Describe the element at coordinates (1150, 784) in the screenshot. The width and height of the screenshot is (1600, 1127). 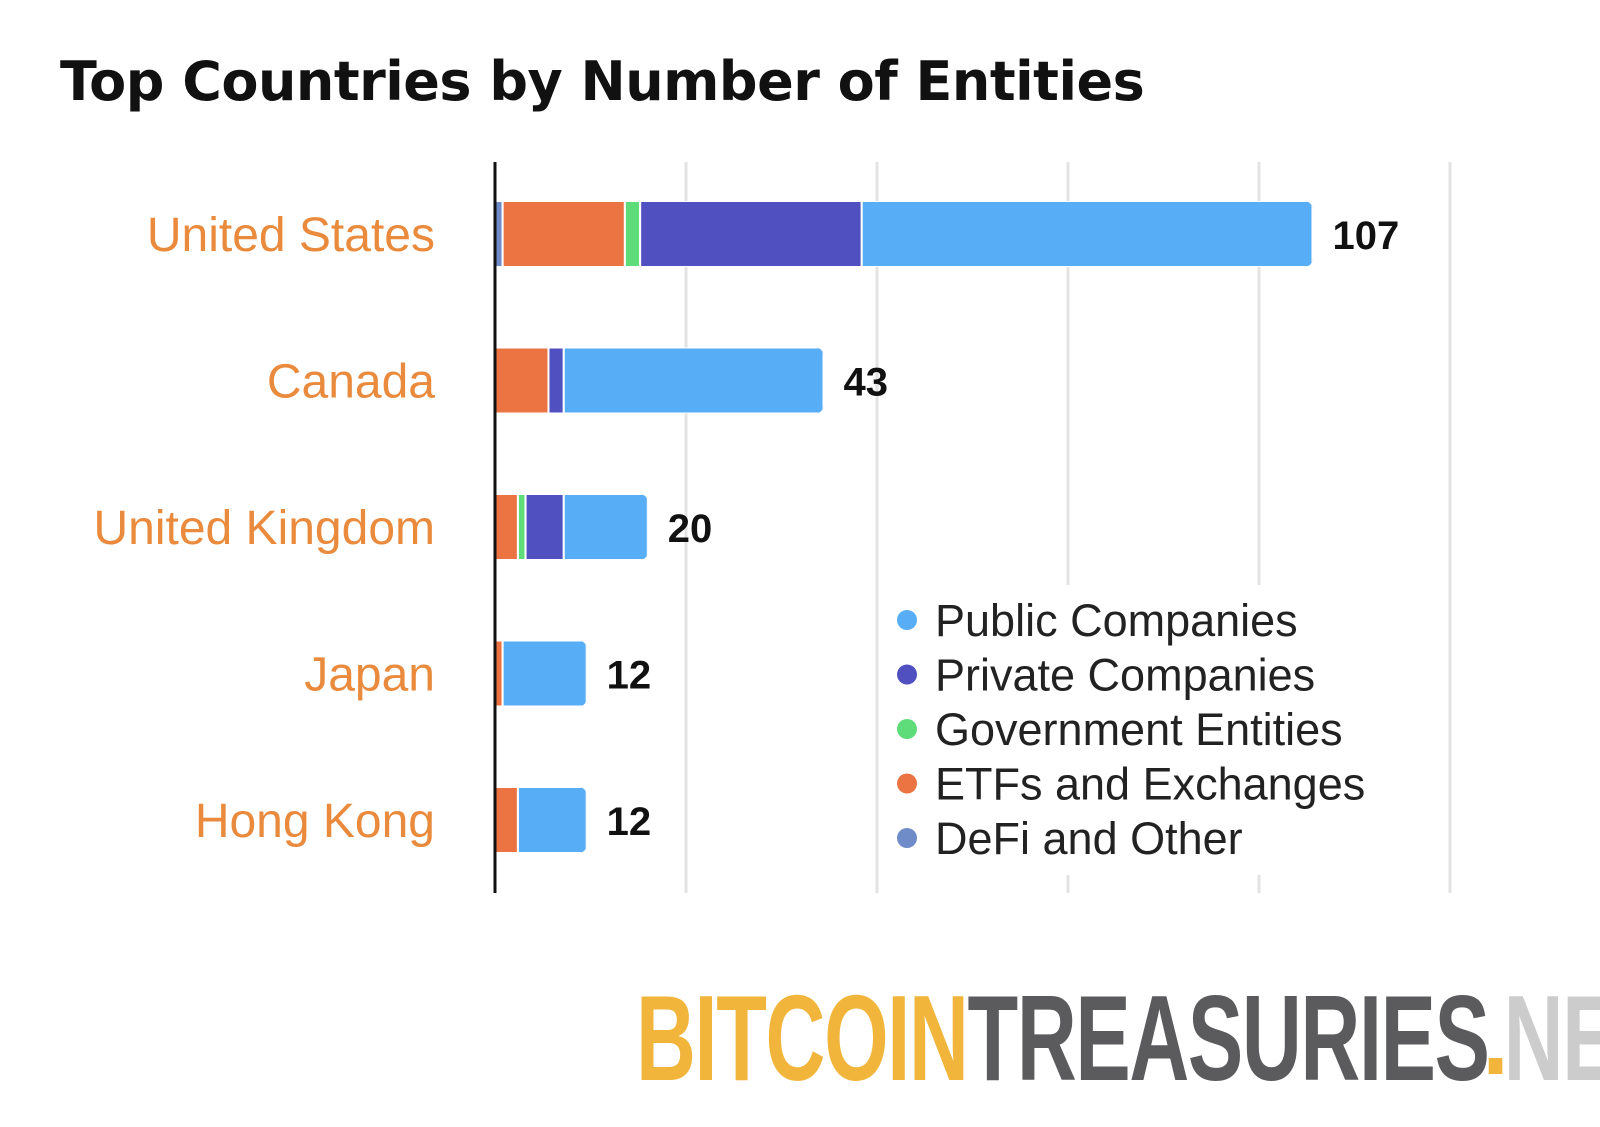
I see `legend-label-3: ETFs and Exchanges` at that location.